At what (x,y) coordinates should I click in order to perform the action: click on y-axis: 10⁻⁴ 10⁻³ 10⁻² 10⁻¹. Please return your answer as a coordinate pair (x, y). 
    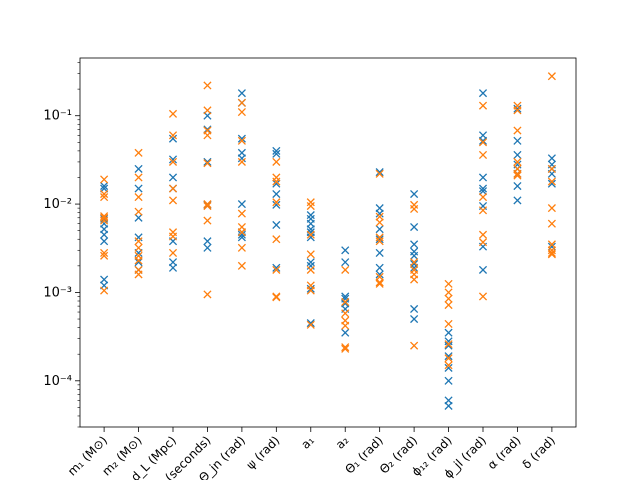
    Looking at the image, I should click on (61, 245).